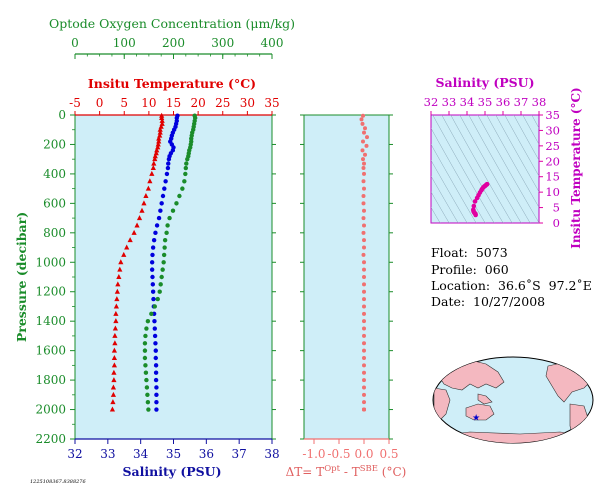  Describe the element at coordinates (54, 233) in the screenshot. I see `pressure-tick-label: 800` at that location.